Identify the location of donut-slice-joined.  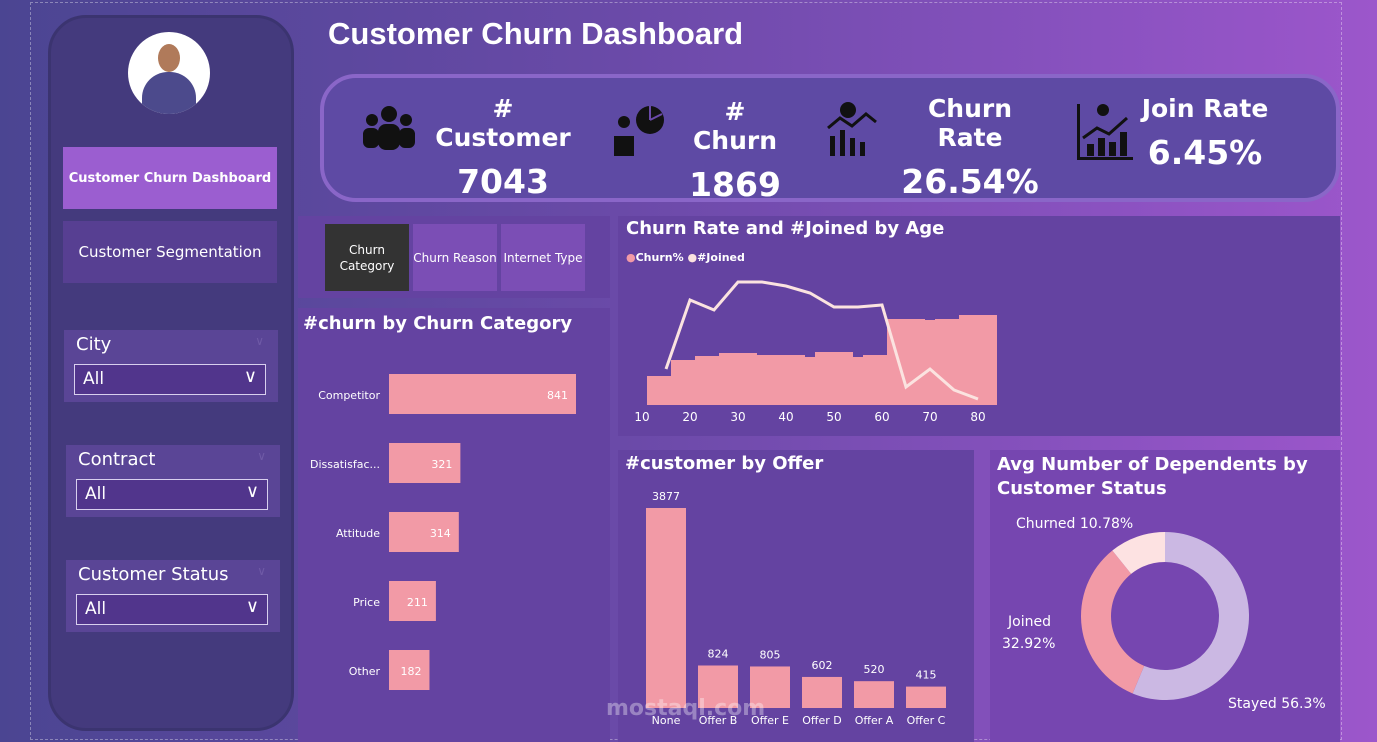
(1113, 622).